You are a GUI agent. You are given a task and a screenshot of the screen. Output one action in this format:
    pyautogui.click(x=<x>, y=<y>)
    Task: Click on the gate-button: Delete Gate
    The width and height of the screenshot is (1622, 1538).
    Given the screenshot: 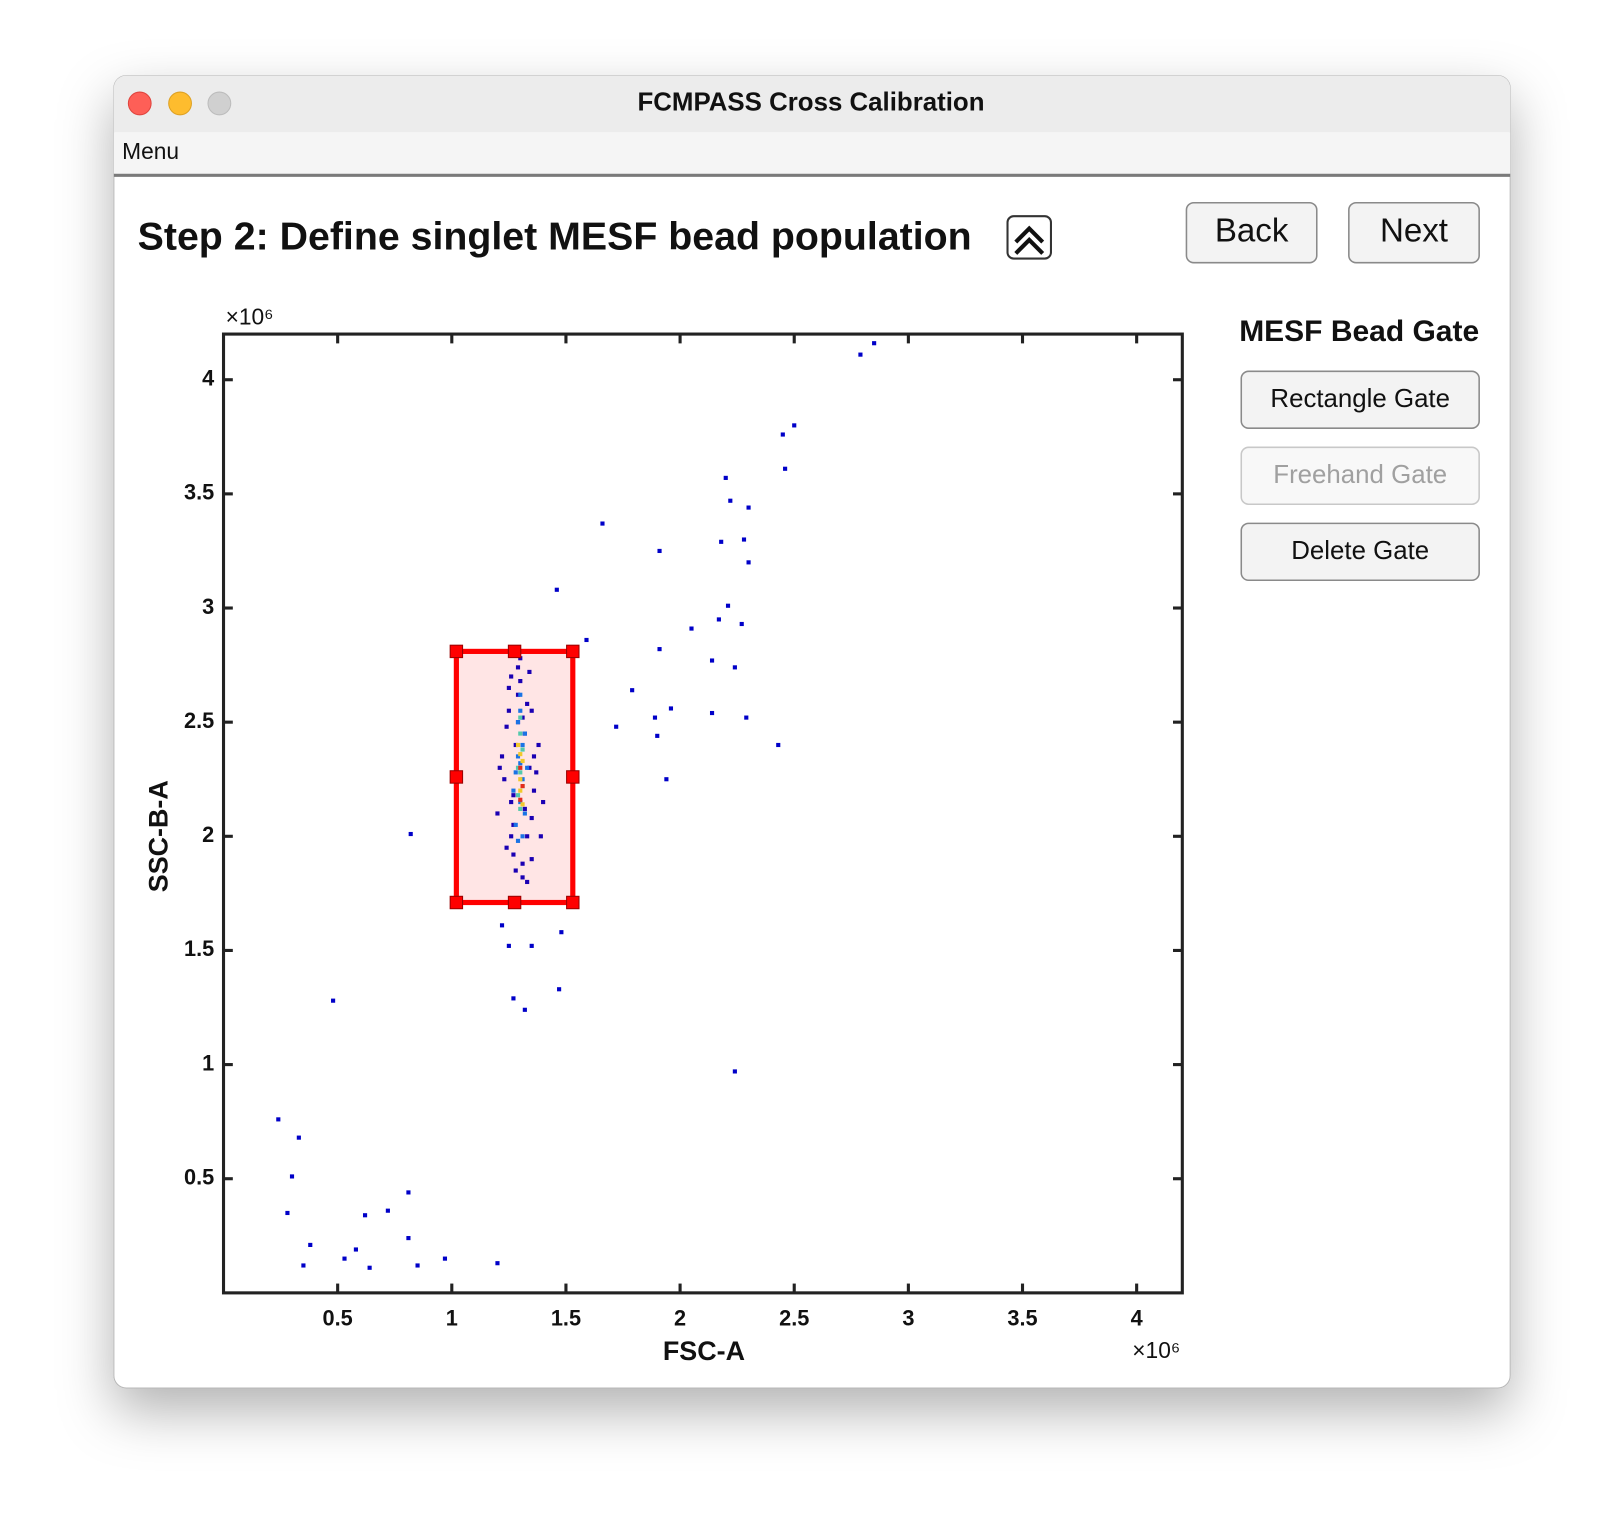 What is the action you would take?
    pyautogui.click(x=1360, y=552)
    